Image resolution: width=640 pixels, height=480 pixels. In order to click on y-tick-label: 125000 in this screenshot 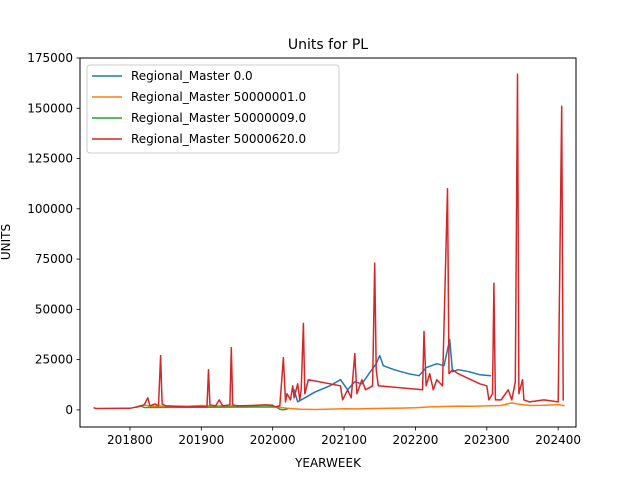, I will do `click(50, 159)`.